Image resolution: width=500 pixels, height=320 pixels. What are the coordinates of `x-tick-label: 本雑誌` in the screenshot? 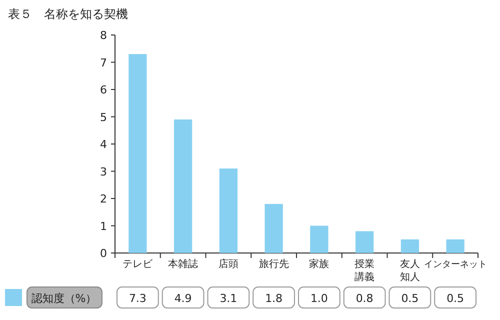 It's located at (183, 264).